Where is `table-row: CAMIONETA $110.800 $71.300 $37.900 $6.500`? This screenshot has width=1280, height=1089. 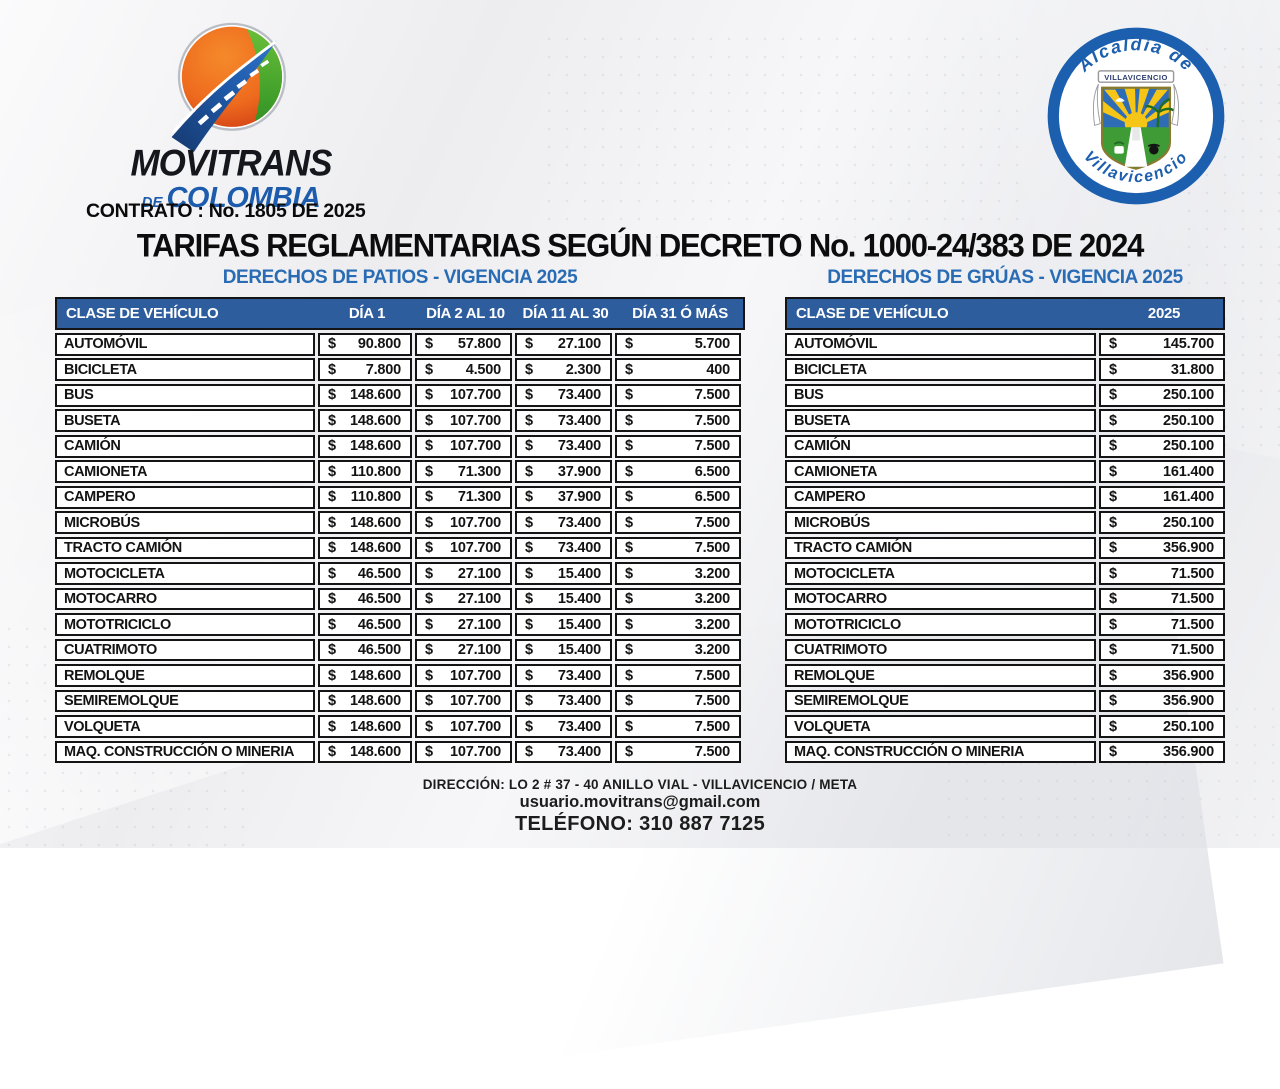
table-row: CAMIONETA $110.800 $71.300 $37.900 $6.500 is located at coordinates (400, 472).